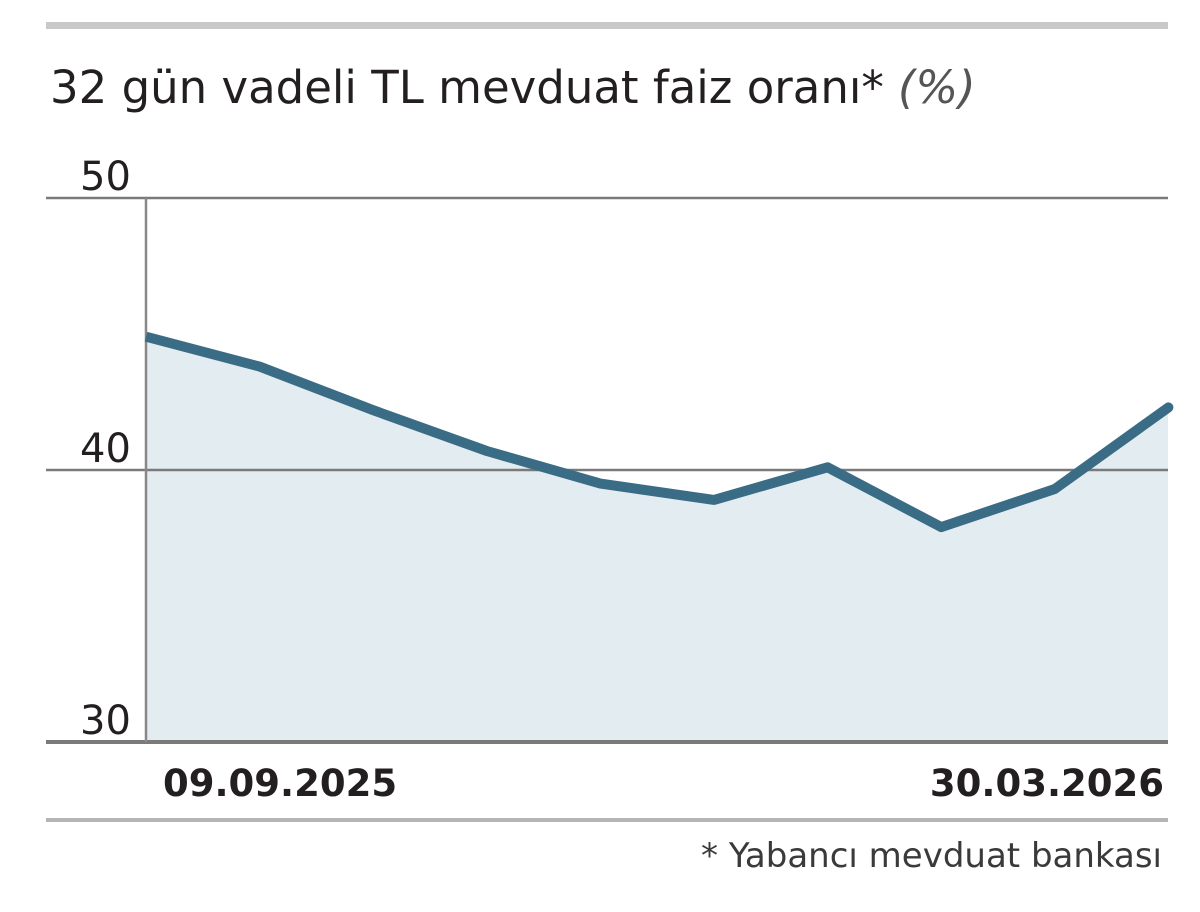  Describe the element at coordinates (280, 783) in the screenshot. I see `x-tick-label-start: 09.09.2025` at that location.